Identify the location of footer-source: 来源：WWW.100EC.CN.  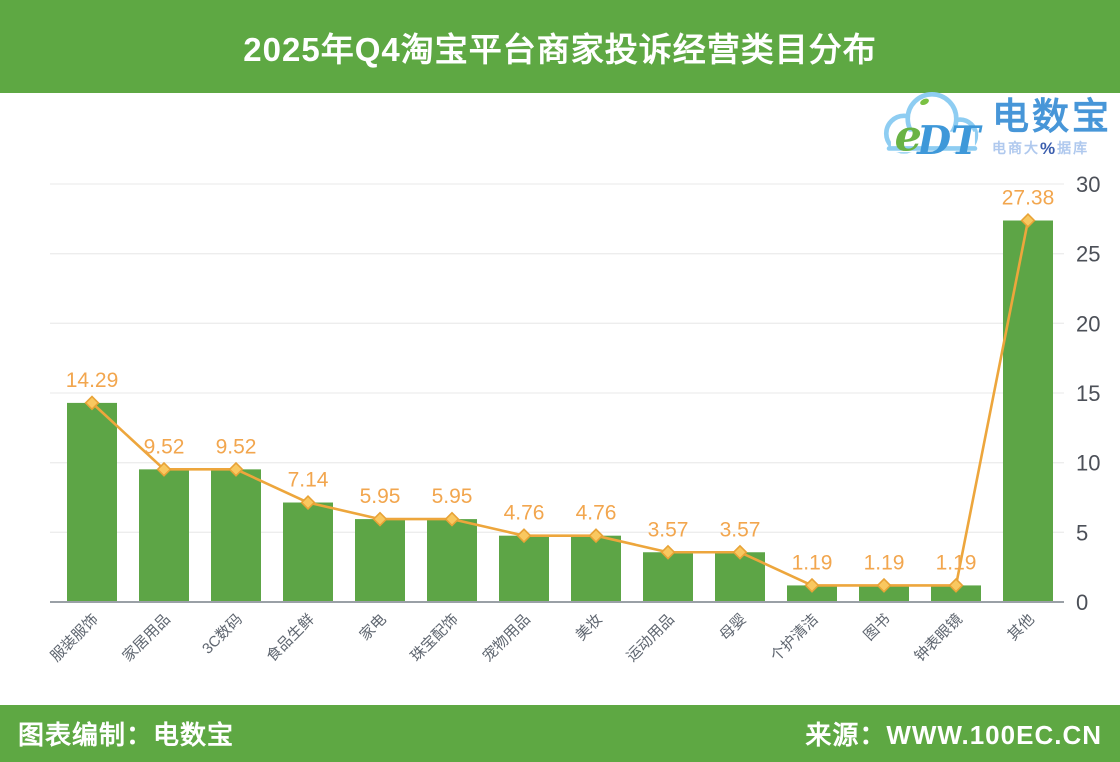
(953, 735).